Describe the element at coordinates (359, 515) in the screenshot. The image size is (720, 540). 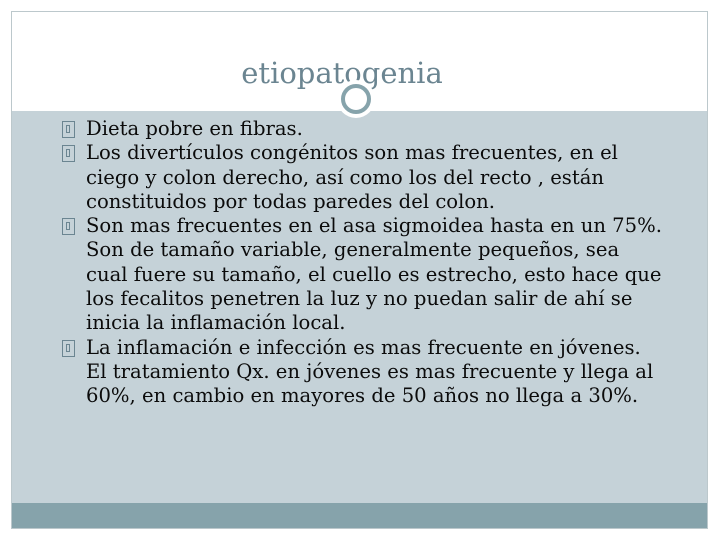
I see `bottom-accent-bar` at that location.